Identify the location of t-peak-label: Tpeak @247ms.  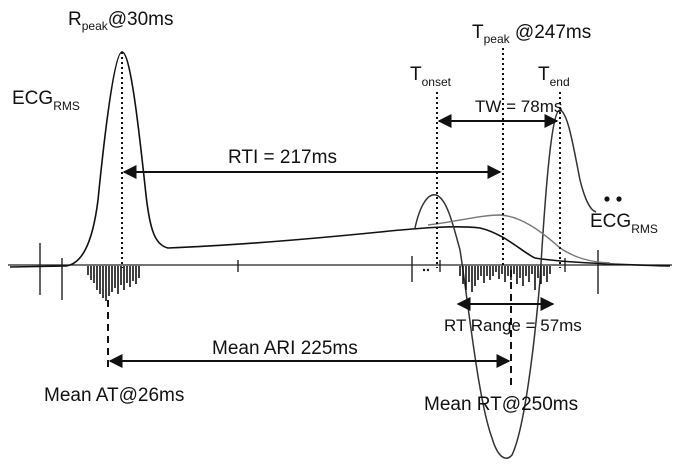
(531, 34).